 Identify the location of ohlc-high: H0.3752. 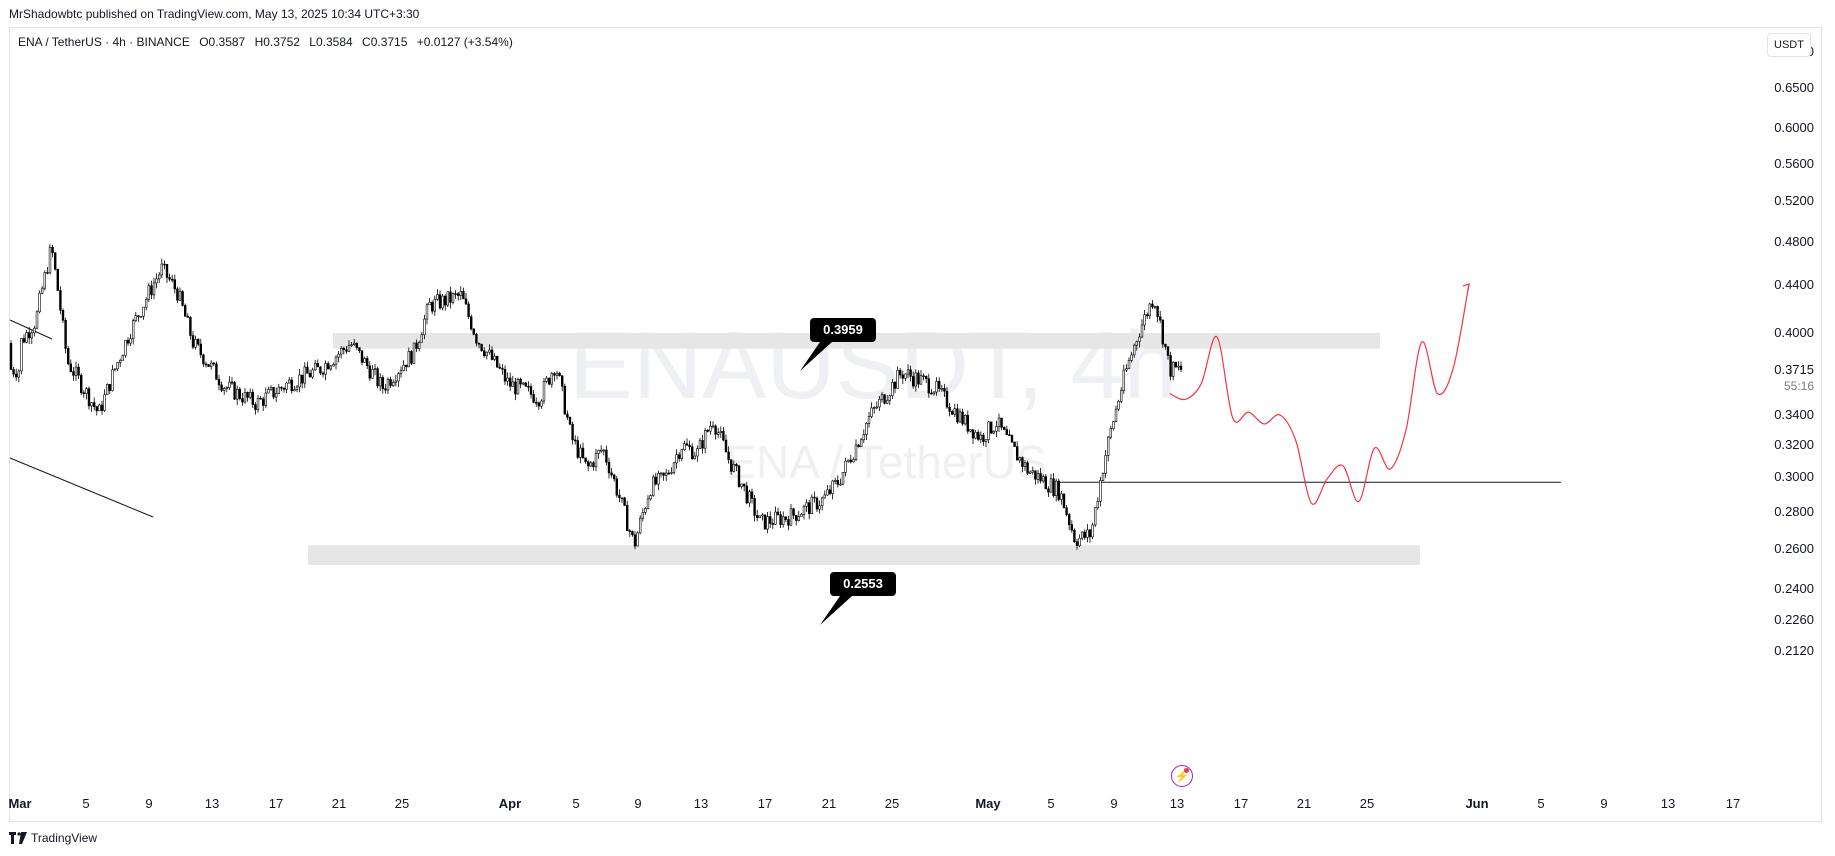
(277, 42).